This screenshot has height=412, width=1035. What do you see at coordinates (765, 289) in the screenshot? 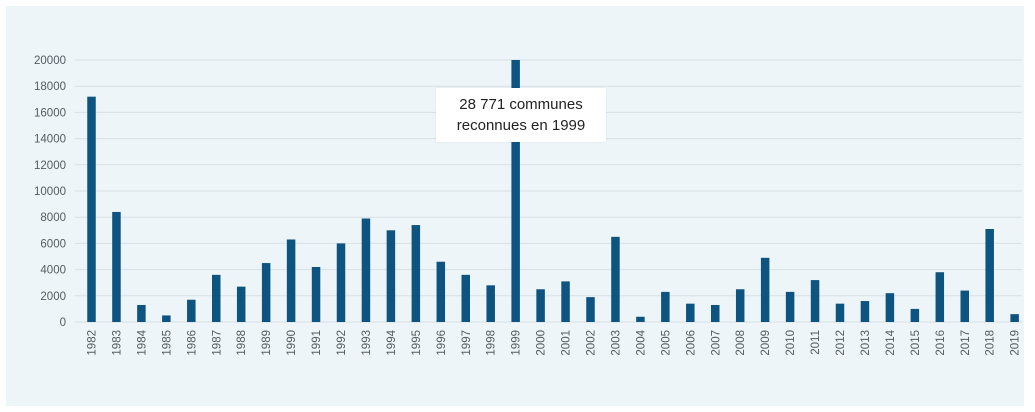
I see `bar-2009` at bounding box center [765, 289].